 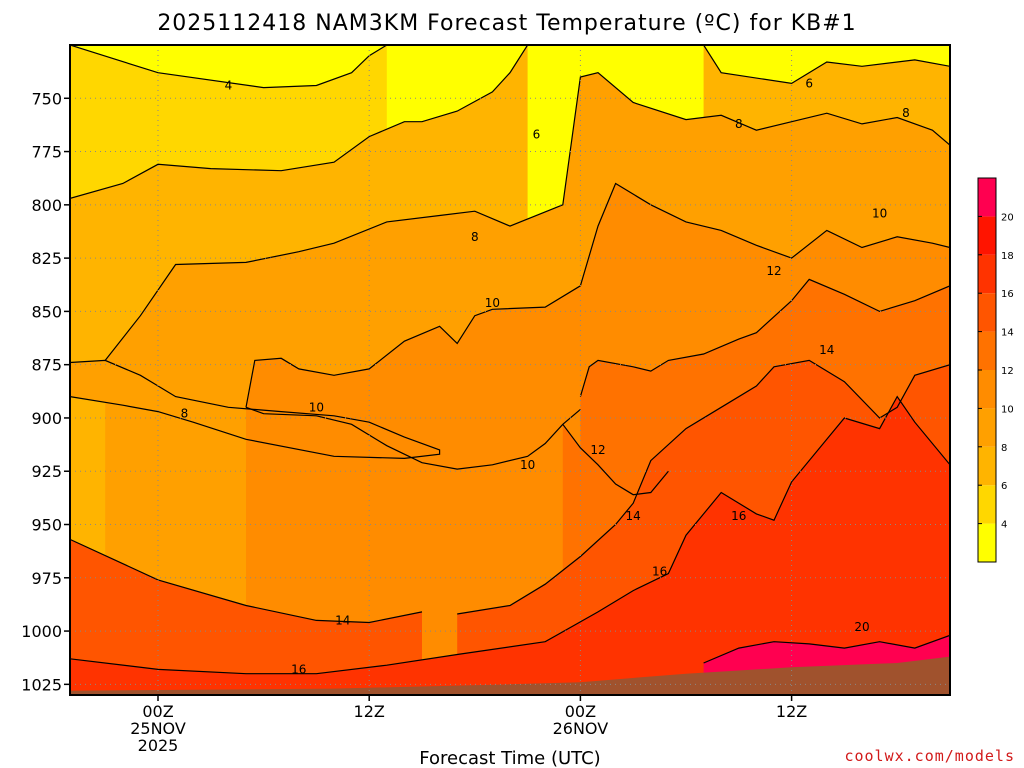 What do you see at coordinates (581, 728) in the screenshot?
I see `x-tick-label-24-2: 26NOV` at bounding box center [581, 728].